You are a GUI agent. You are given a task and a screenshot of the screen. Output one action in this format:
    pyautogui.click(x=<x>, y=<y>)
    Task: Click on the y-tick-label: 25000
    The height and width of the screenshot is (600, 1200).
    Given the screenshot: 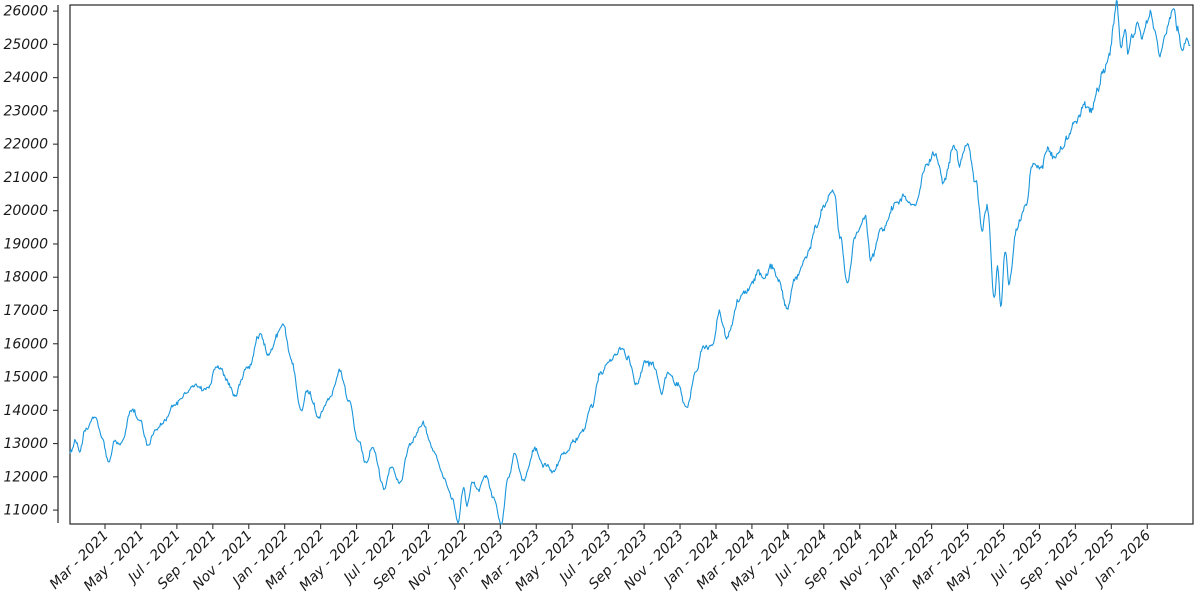 What is the action you would take?
    pyautogui.click(x=25, y=45)
    